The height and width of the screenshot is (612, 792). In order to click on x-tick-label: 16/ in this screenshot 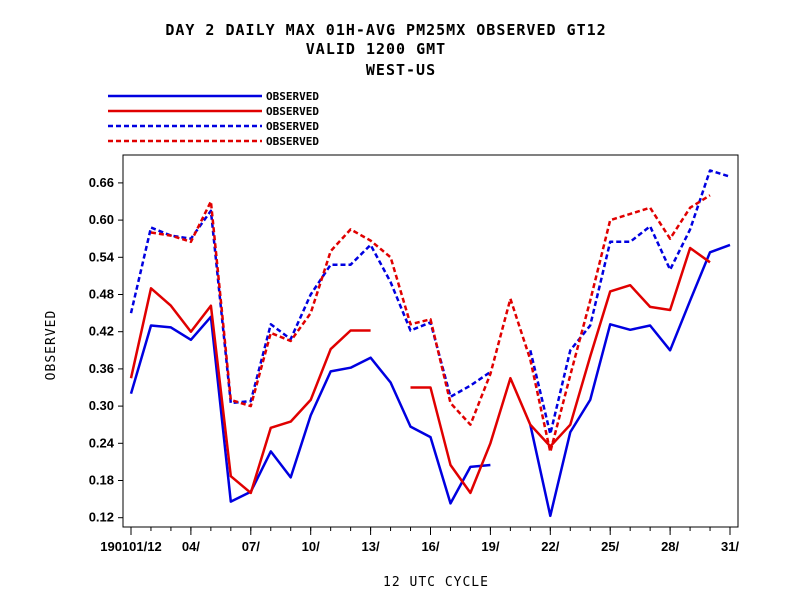, I will do `click(430, 546)`.